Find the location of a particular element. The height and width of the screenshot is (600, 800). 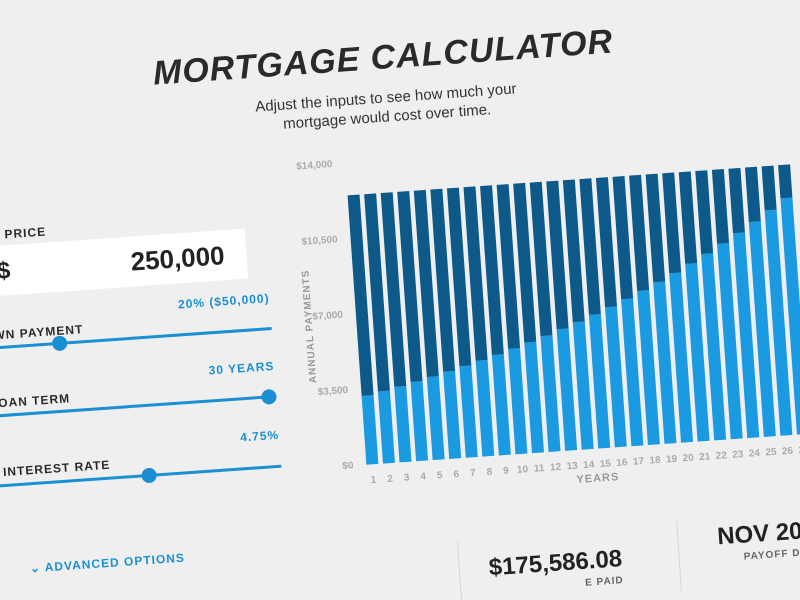

x-tick-label: 9 is located at coordinates (506, 470).